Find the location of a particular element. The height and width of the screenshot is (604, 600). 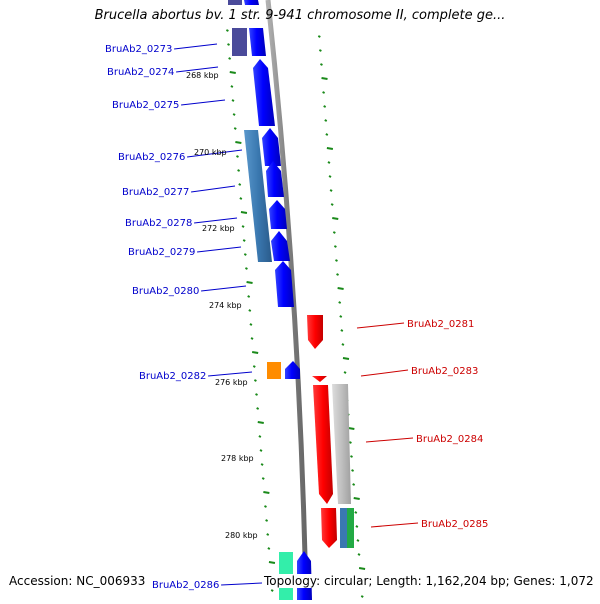

forward-genes is located at coordinates (278, 300).